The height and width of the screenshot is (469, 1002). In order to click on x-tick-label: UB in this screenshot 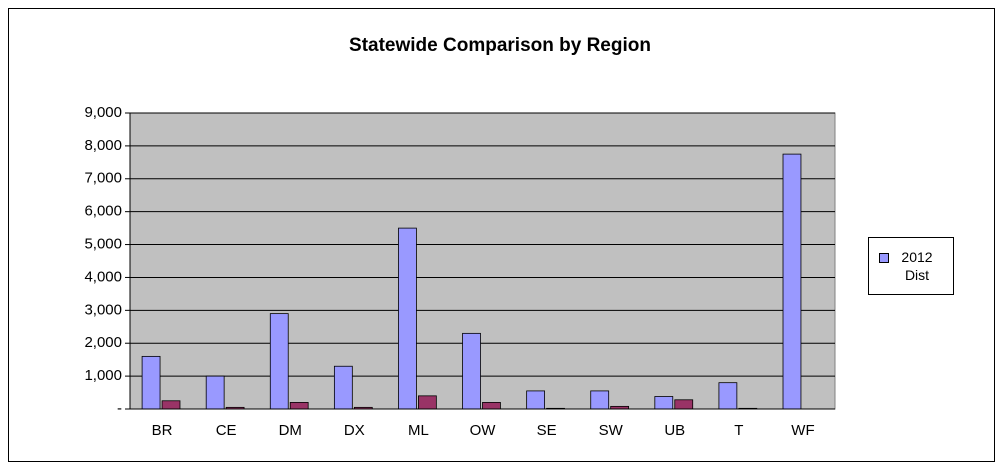, I will do `click(674, 430)`.